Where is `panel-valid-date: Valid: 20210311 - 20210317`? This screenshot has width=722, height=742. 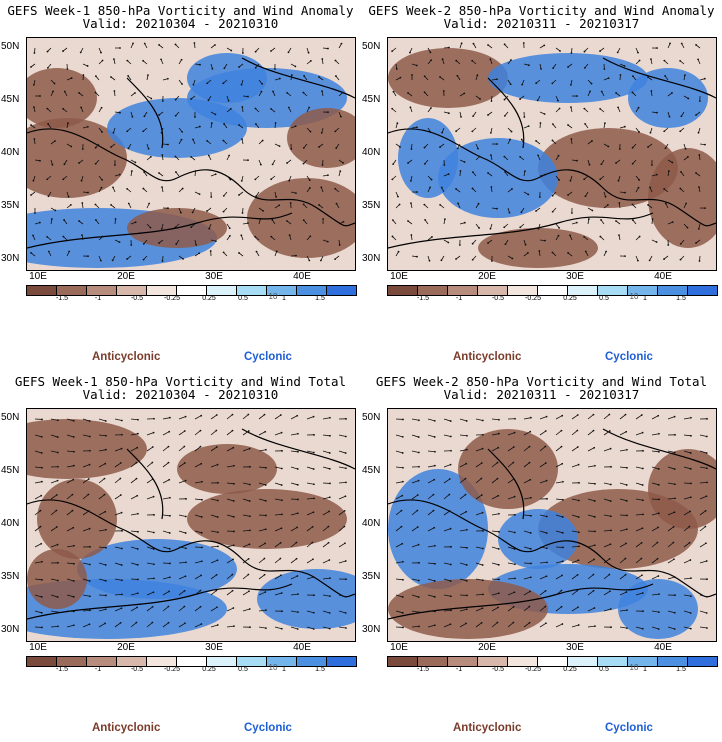 panel-valid-date: Valid: 20210311 - 20210317 is located at coordinates (541, 394).